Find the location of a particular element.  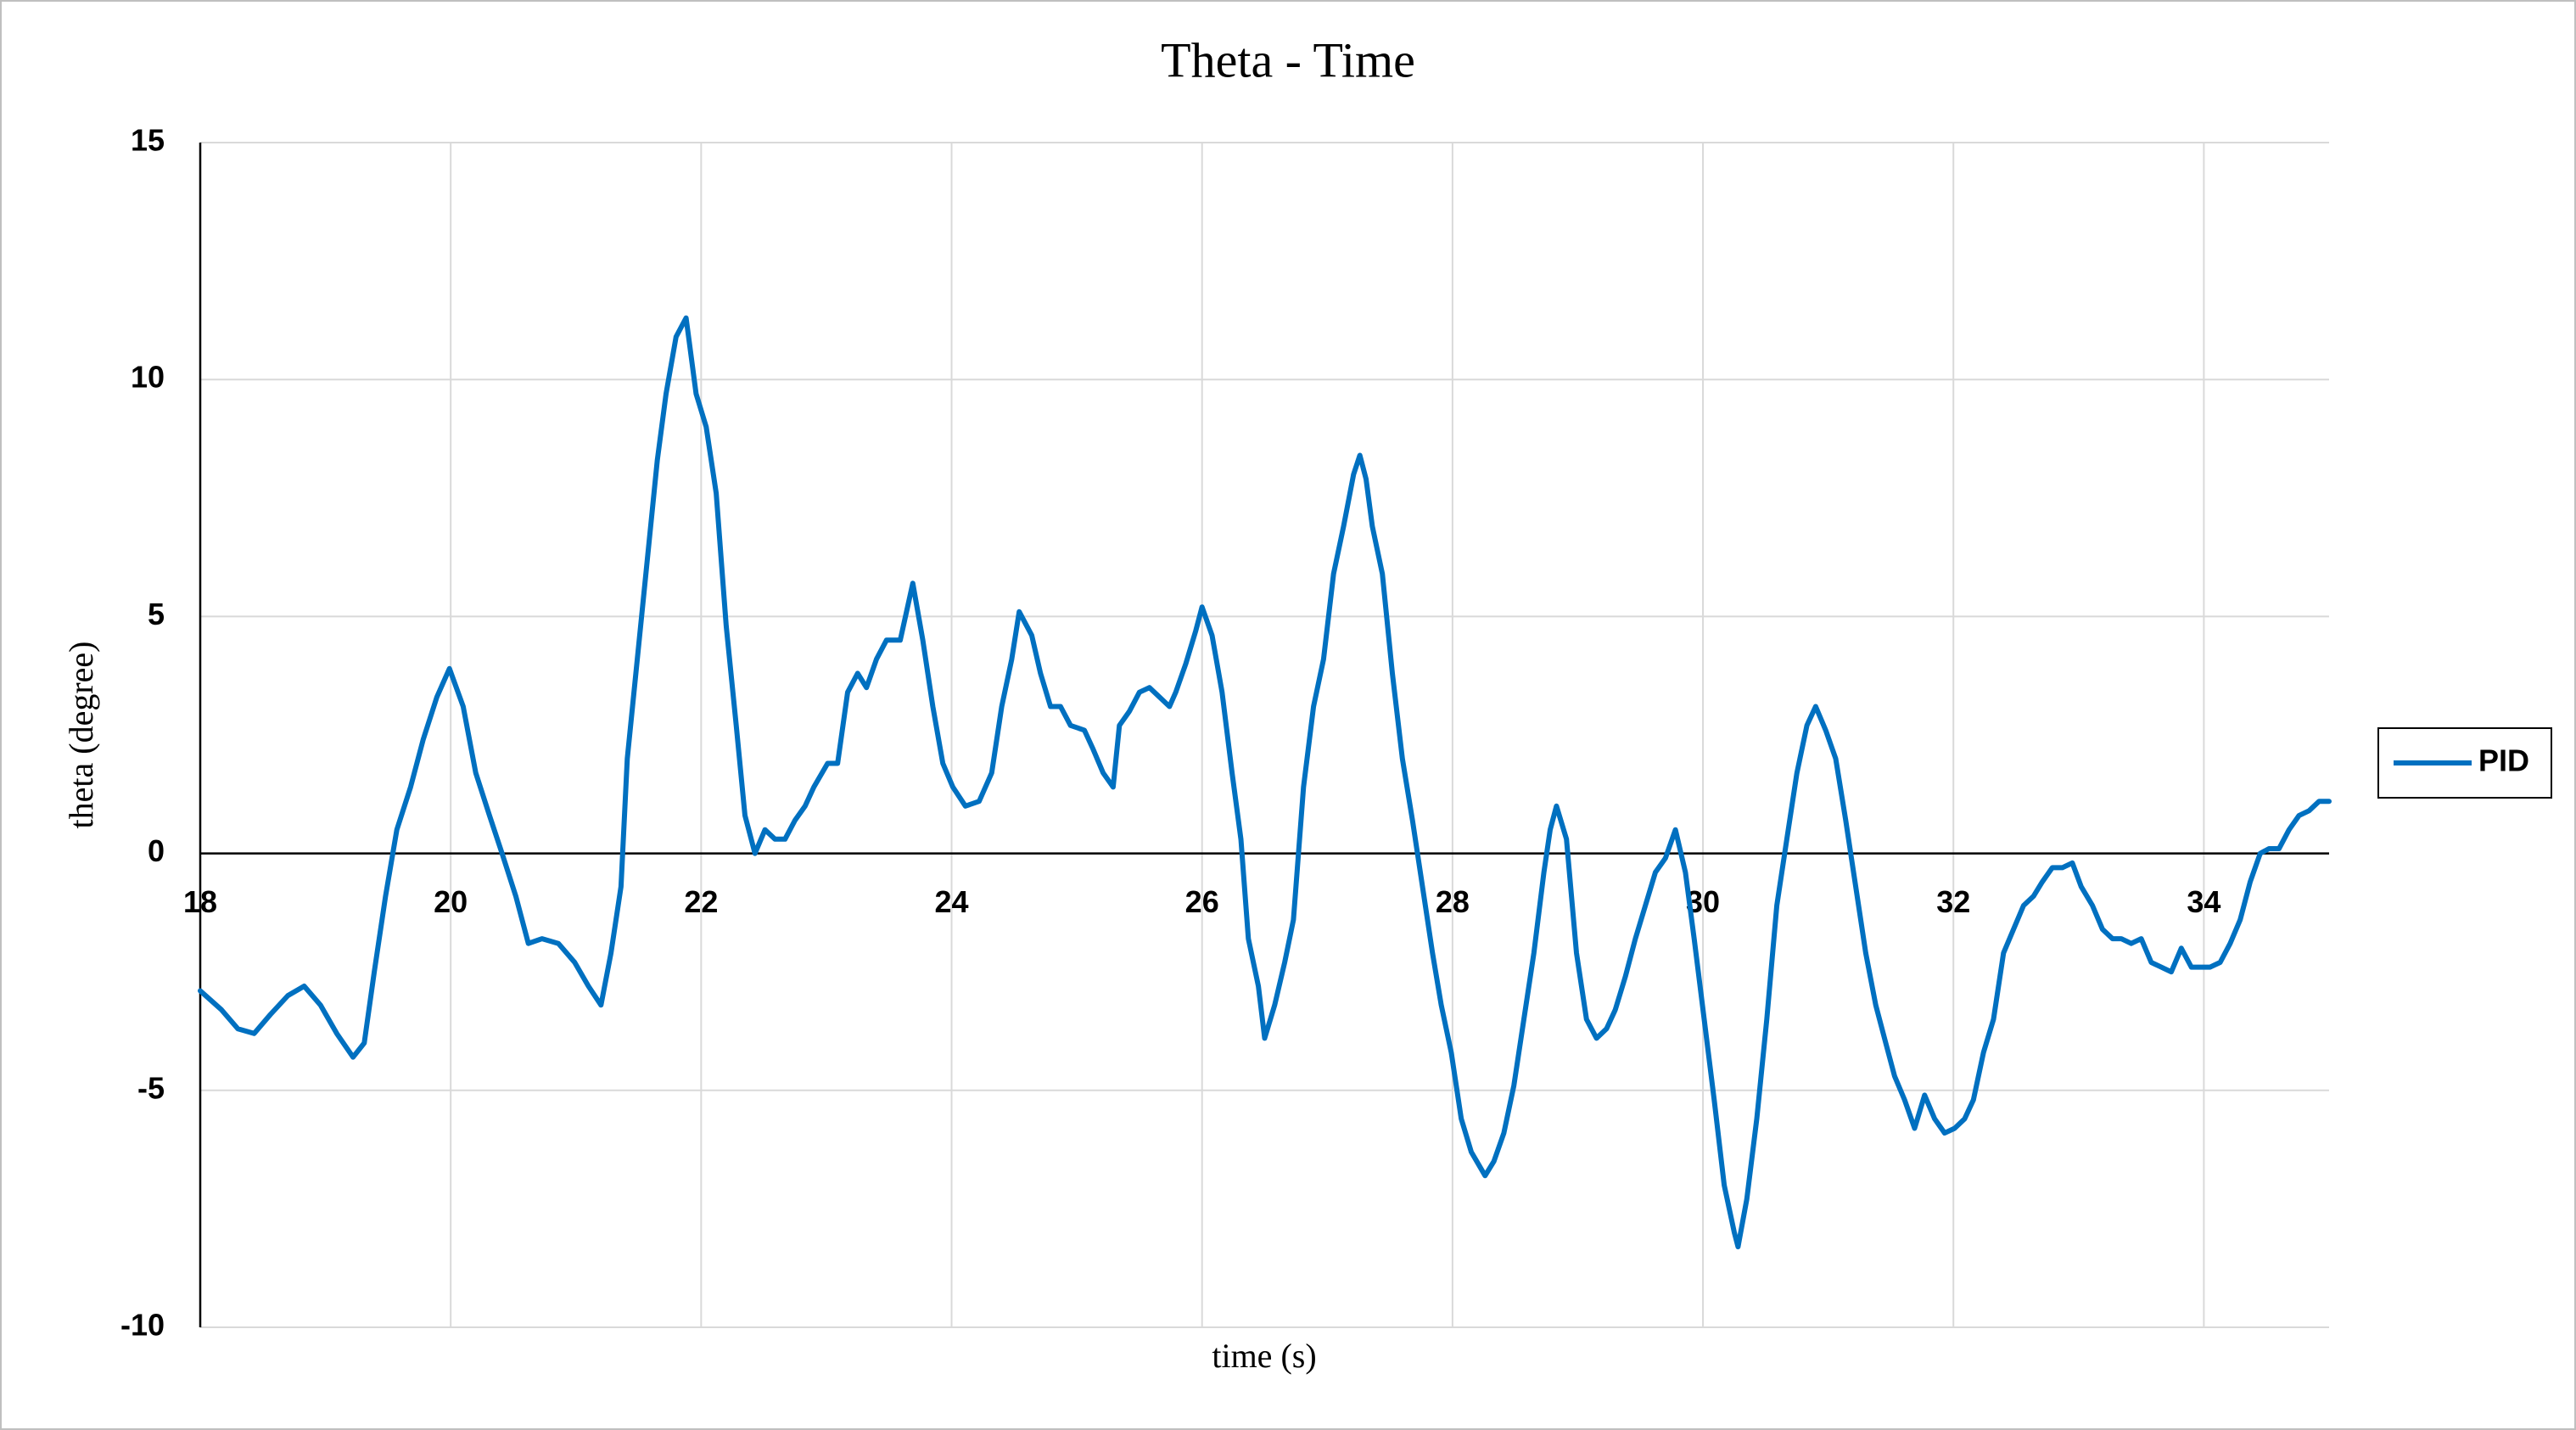

x-tick-label: 20 is located at coordinates (451, 901).